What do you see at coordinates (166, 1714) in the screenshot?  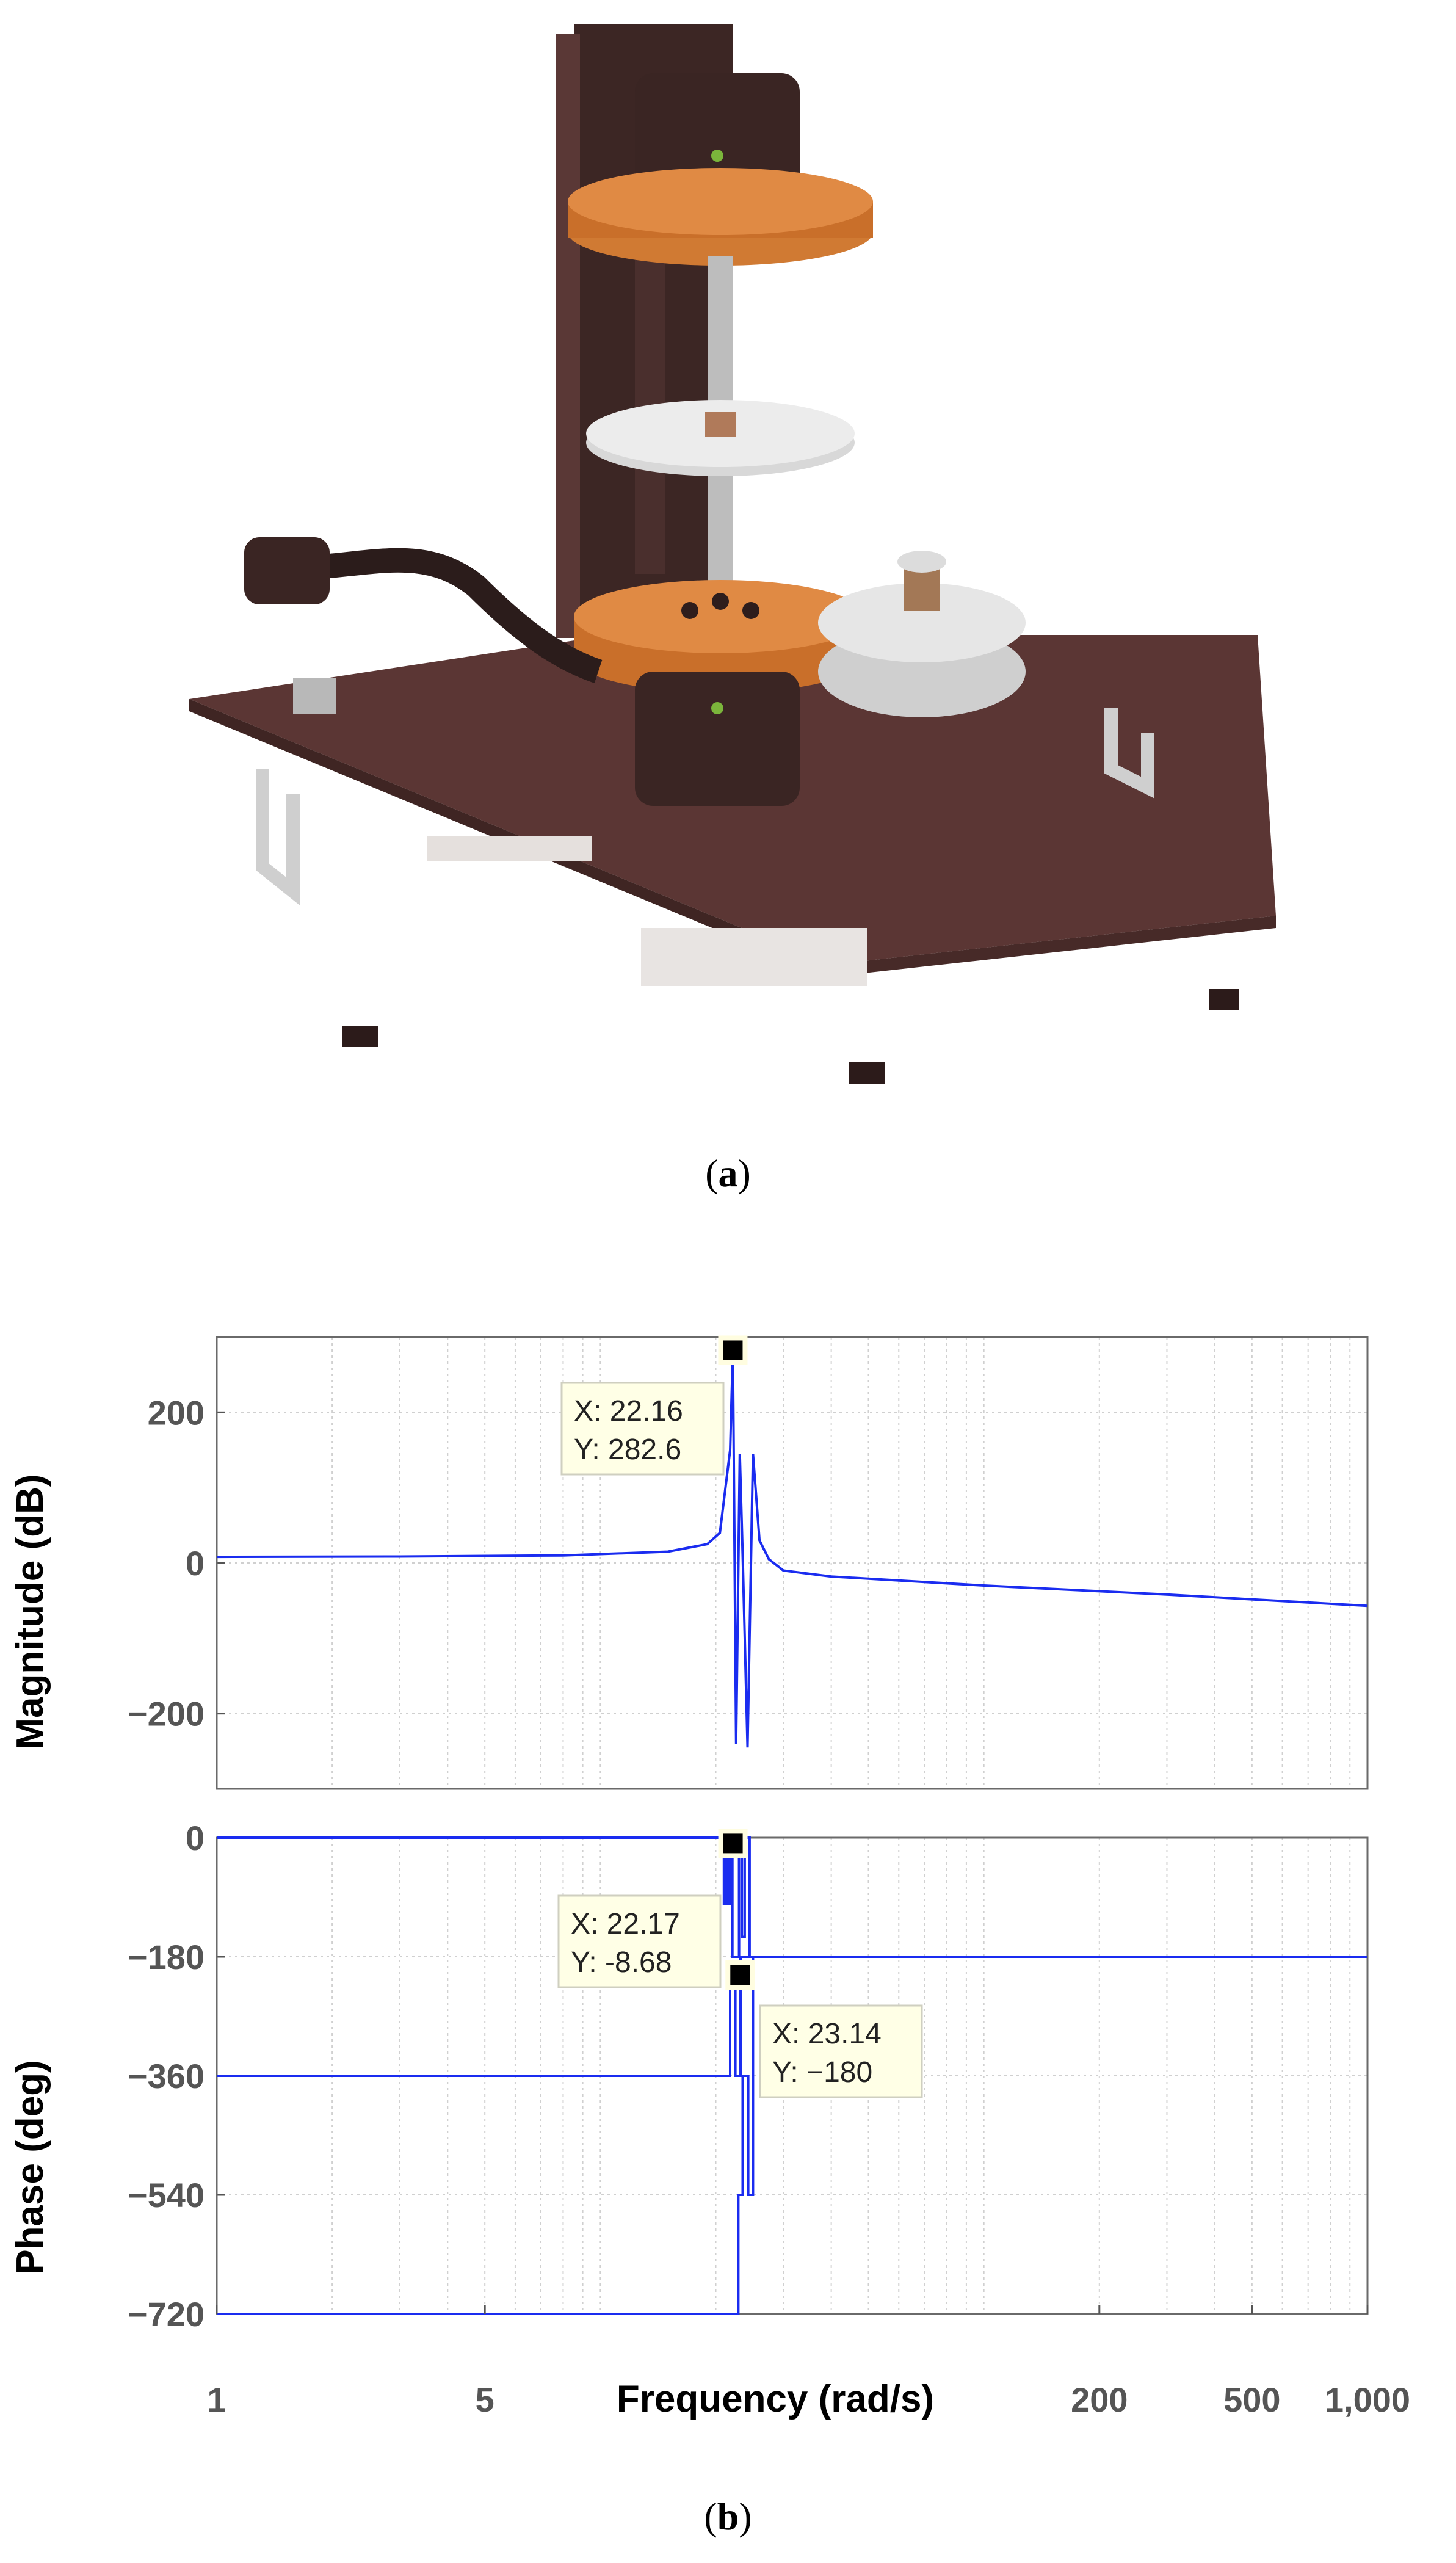 I see `magnitude-y-tick-label: −200` at bounding box center [166, 1714].